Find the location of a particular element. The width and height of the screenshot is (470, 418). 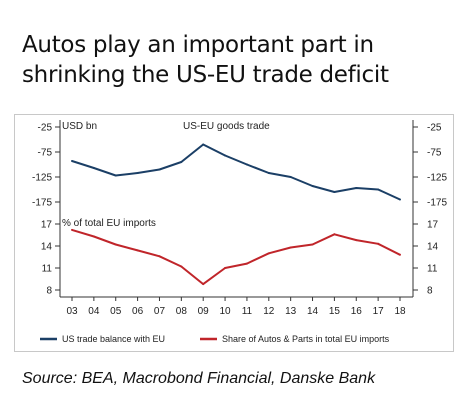

x-tick-label-5: 08 is located at coordinates (182, 311).